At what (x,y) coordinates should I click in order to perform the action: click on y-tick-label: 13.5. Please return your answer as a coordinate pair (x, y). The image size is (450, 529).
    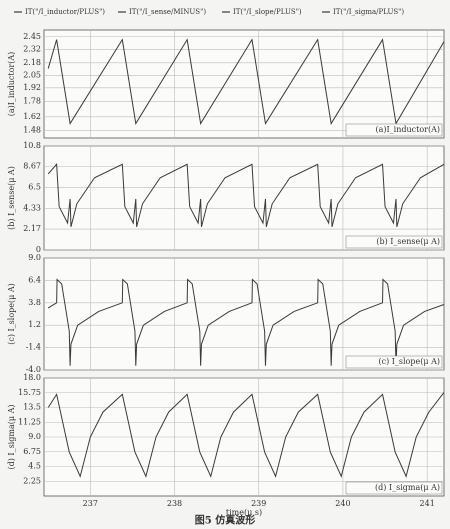
    Looking at the image, I should click on (32, 407).